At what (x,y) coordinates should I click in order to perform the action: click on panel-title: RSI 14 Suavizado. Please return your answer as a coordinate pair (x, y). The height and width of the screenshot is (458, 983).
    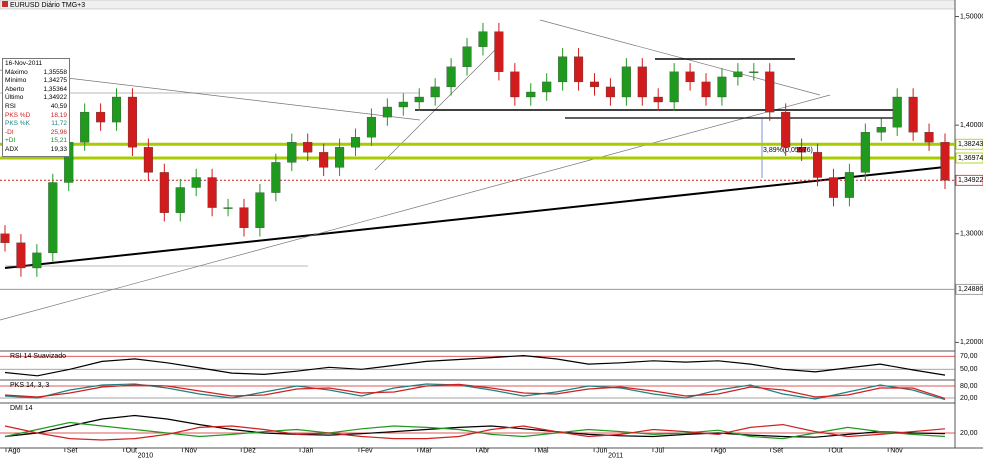
    Looking at the image, I should click on (38, 356).